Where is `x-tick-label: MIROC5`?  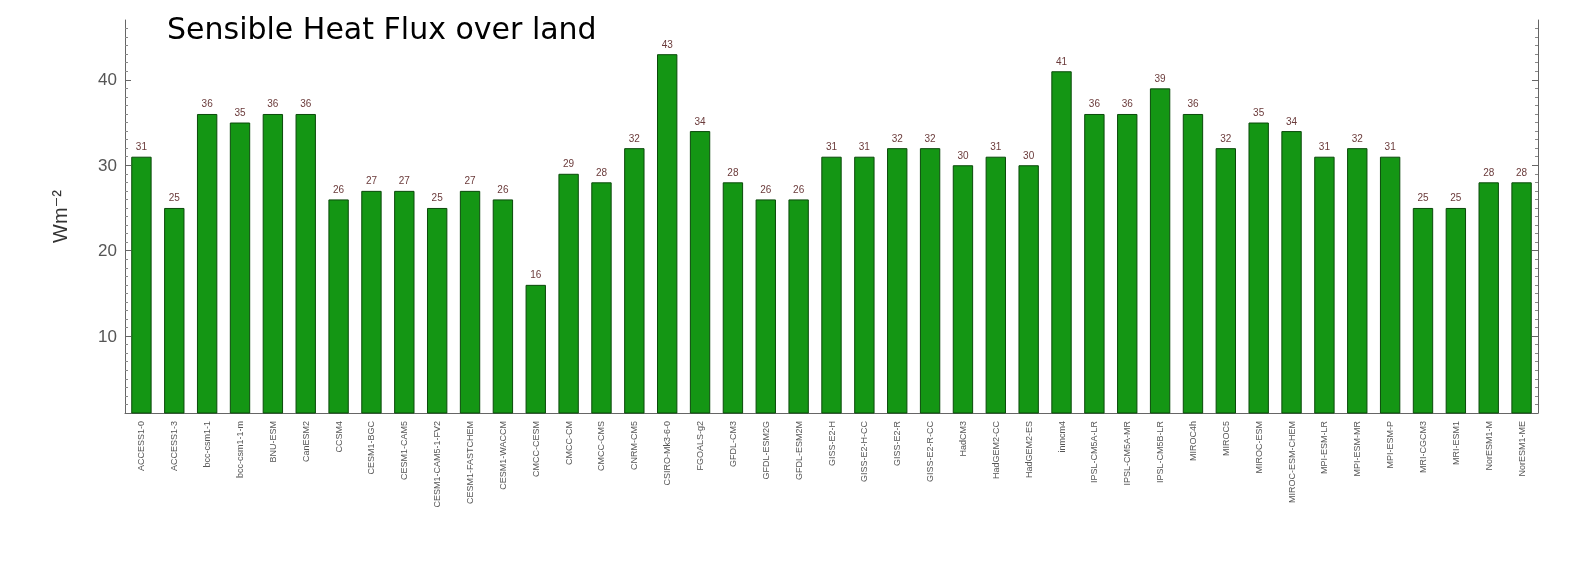 x-tick-label: MIROC5 is located at coordinates (1225, 439).